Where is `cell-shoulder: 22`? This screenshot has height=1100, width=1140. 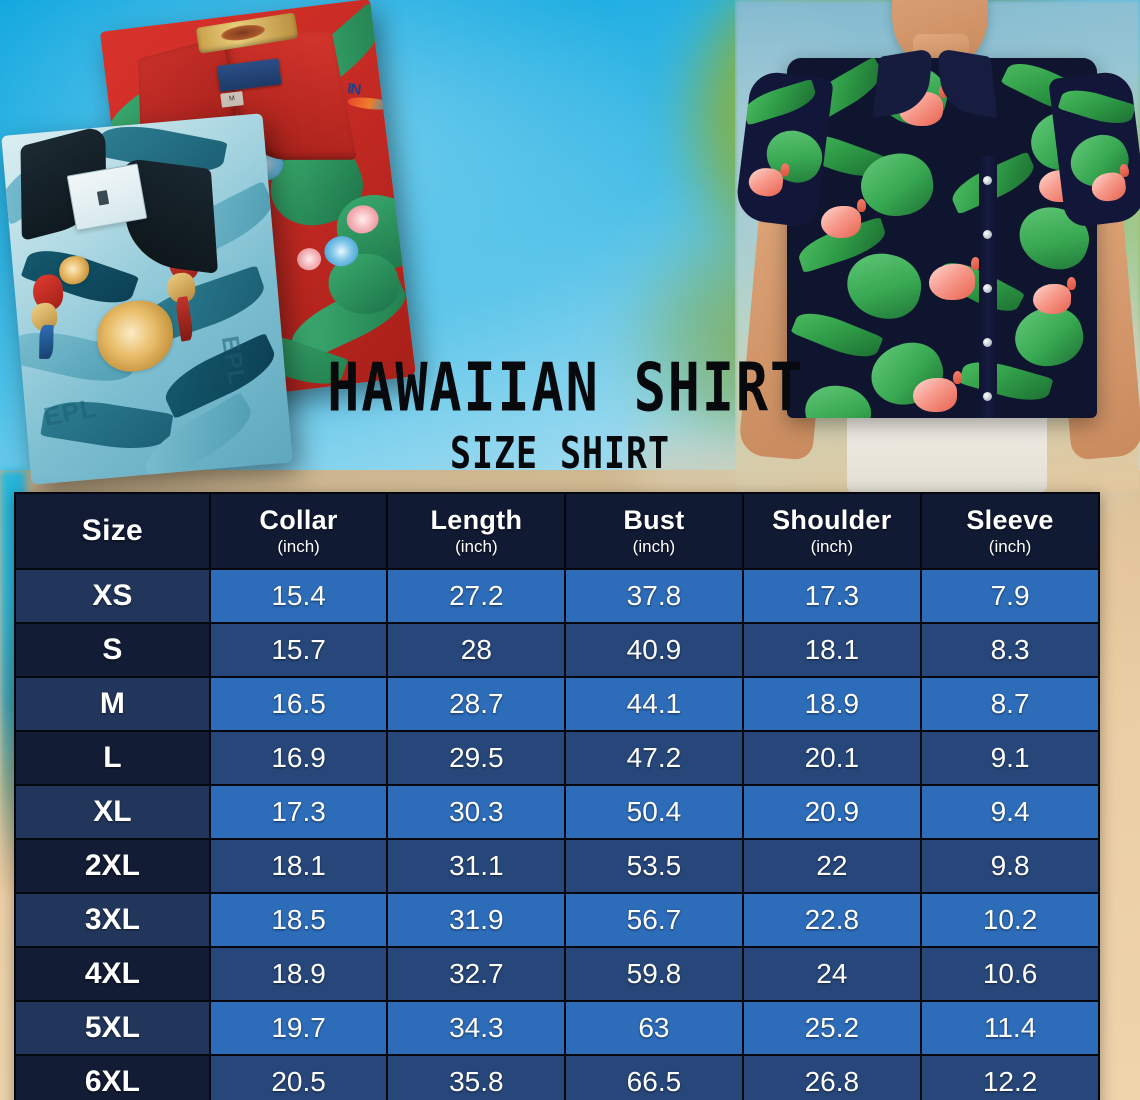
cell-shoulder: 22 is located at coordinates (832, 866).